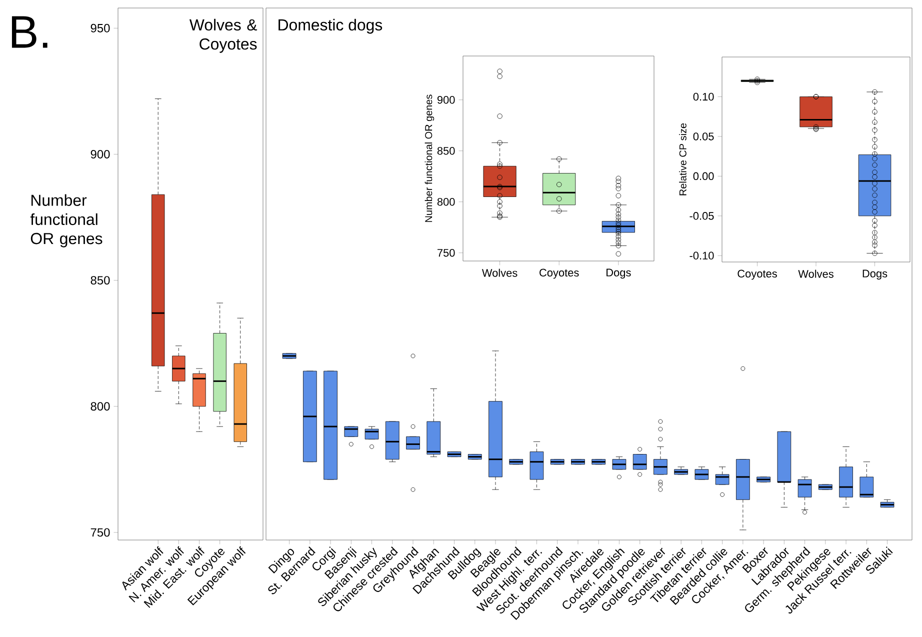 The image size is (922, 637). I want to click on text: B., so click(30, 32).